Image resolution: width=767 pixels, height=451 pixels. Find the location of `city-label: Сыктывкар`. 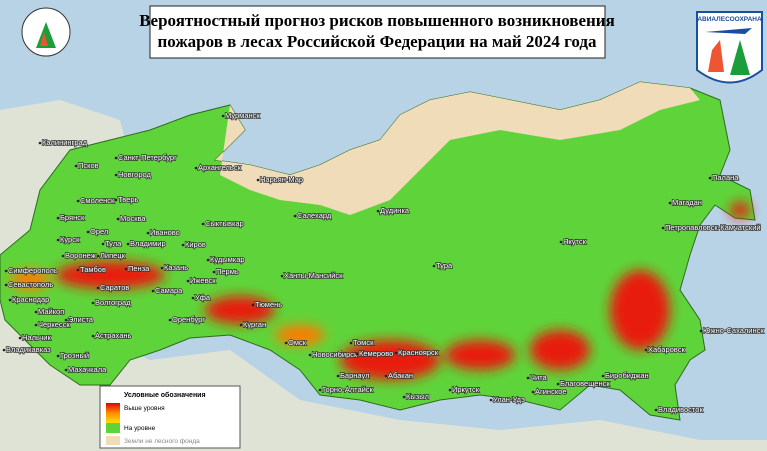

city-label: Сыктывкар is located at coordinates (224, 223).